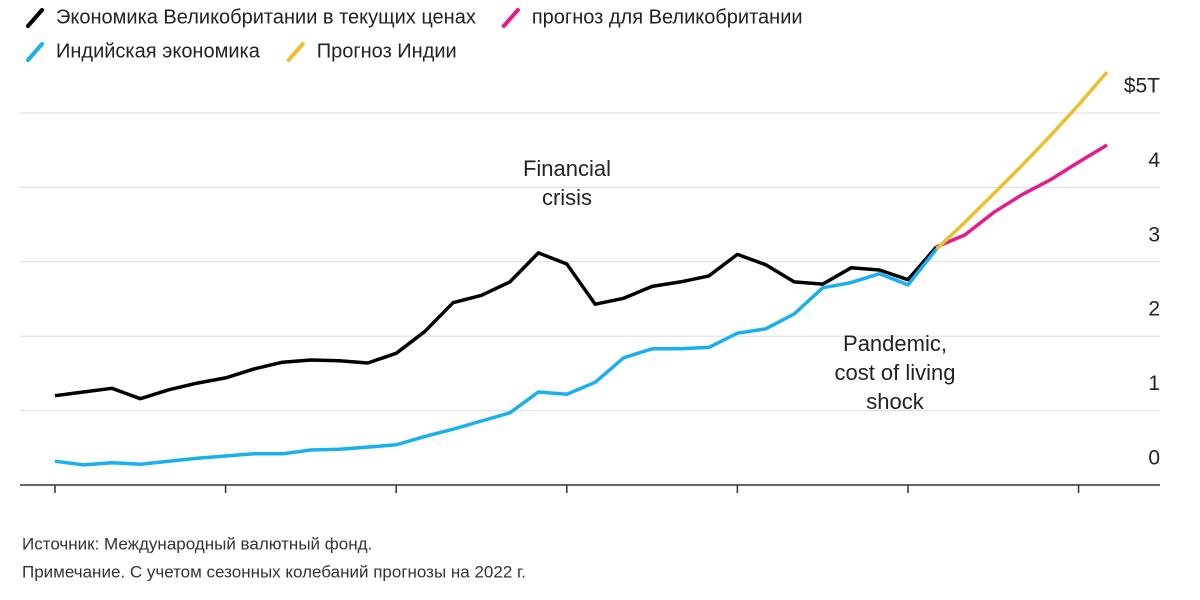 This screenshot has width=1200, height=600. What do you see at coordinates (158, 51) in the screenshot?
I see `legend-label: Индийская экономика` at bounding box center [158, 51].